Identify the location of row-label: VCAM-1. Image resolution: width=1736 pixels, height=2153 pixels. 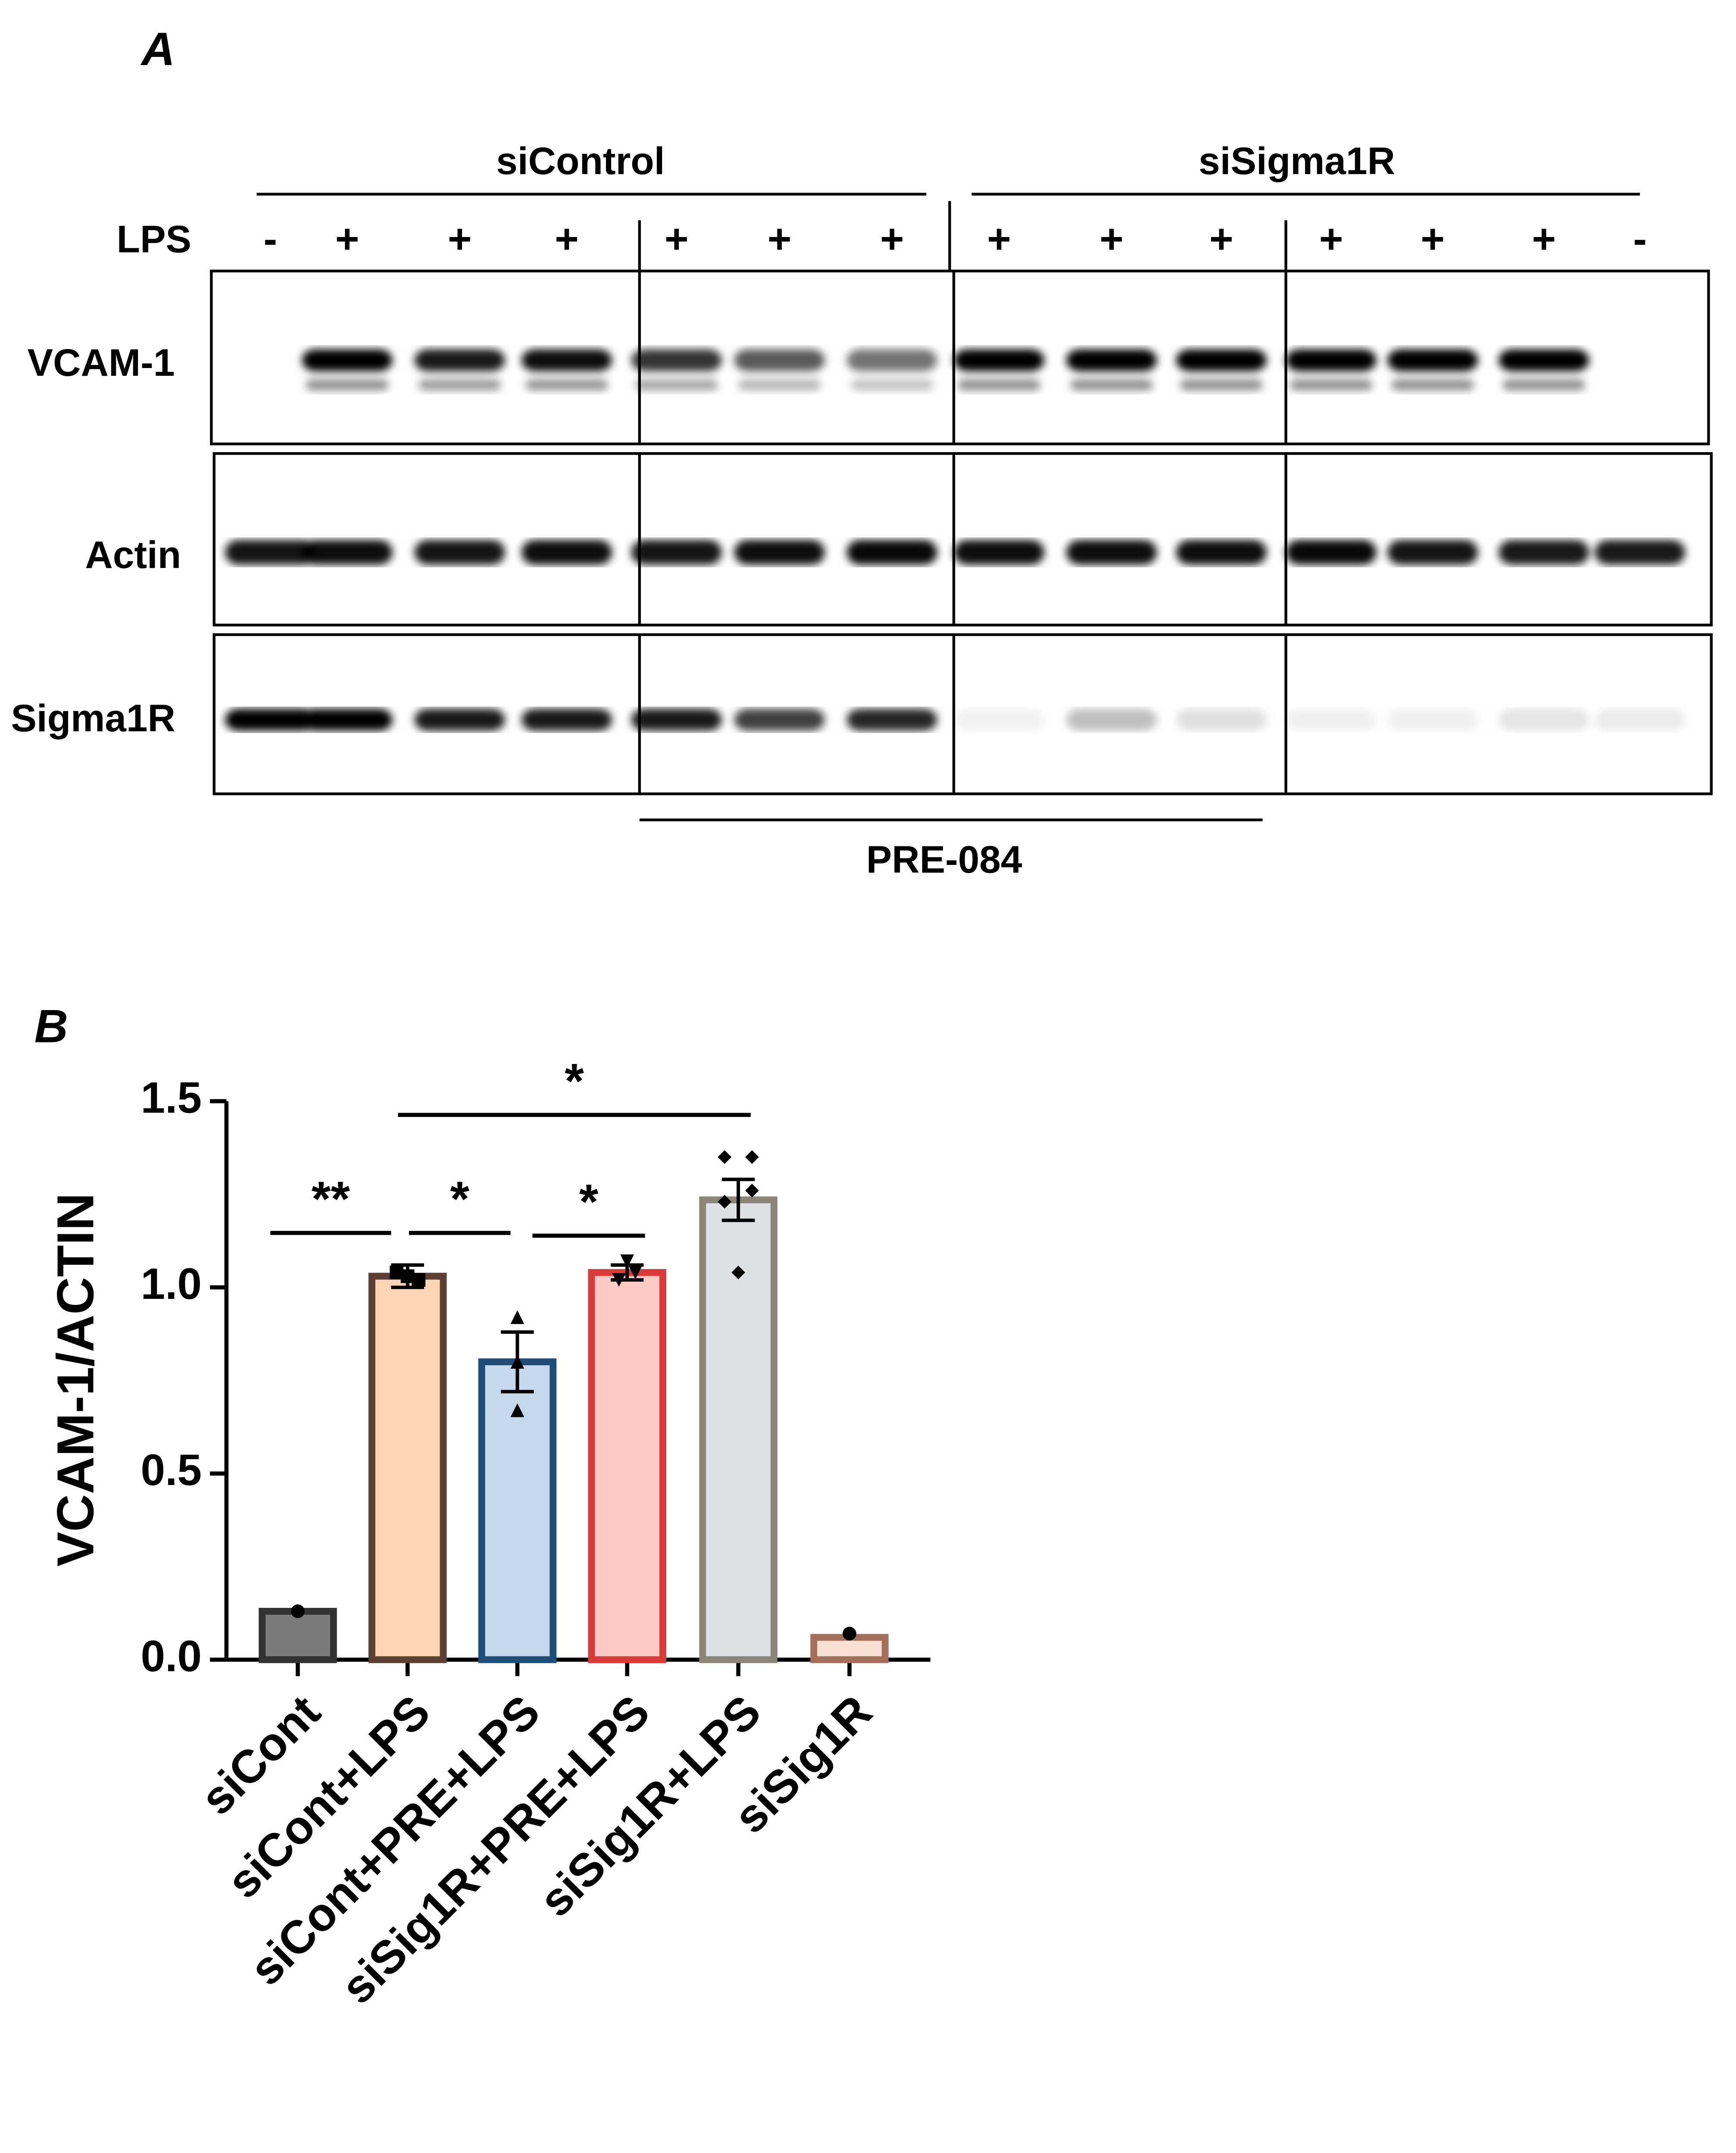
(101, 362).